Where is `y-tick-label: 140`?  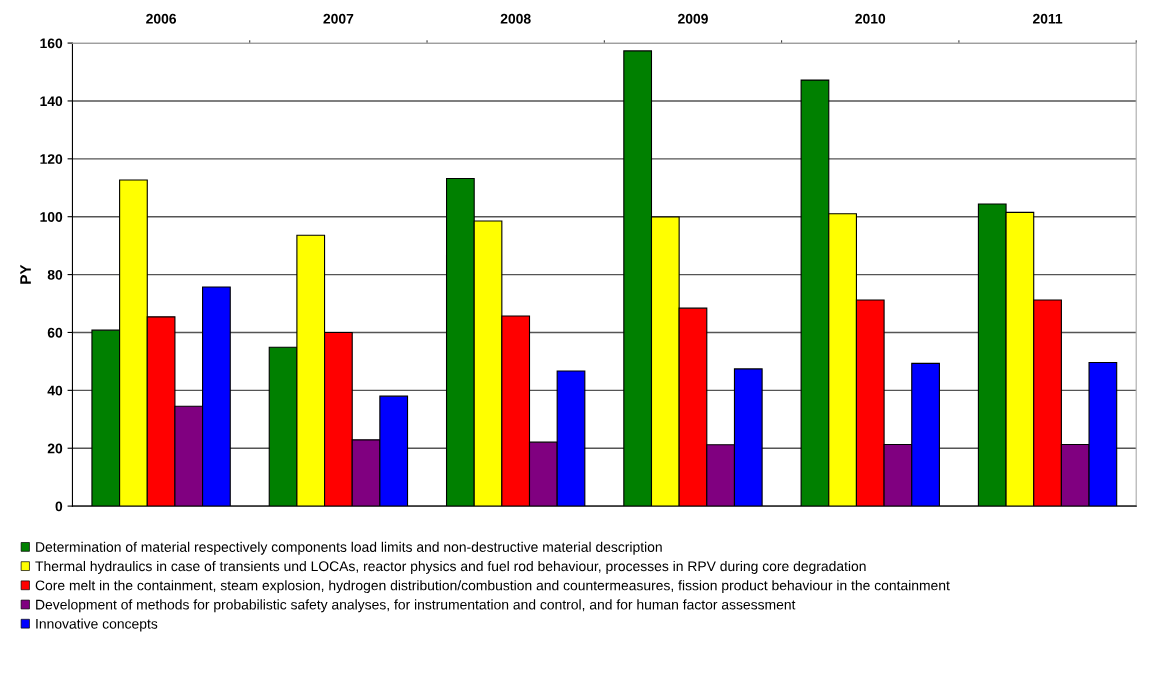 y-tick-label: 140 is located at coordinates (51, 101).